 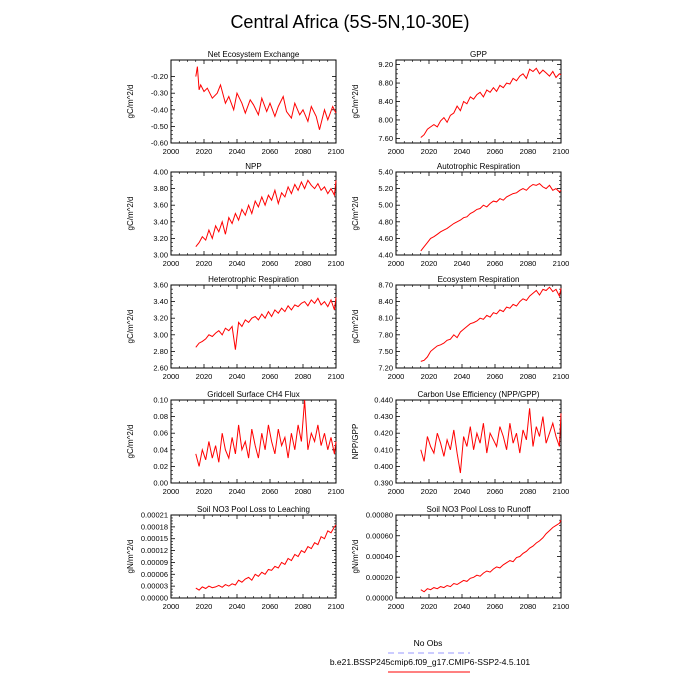 I want to click on panel-title: NPP, so click(x=253, y=166).